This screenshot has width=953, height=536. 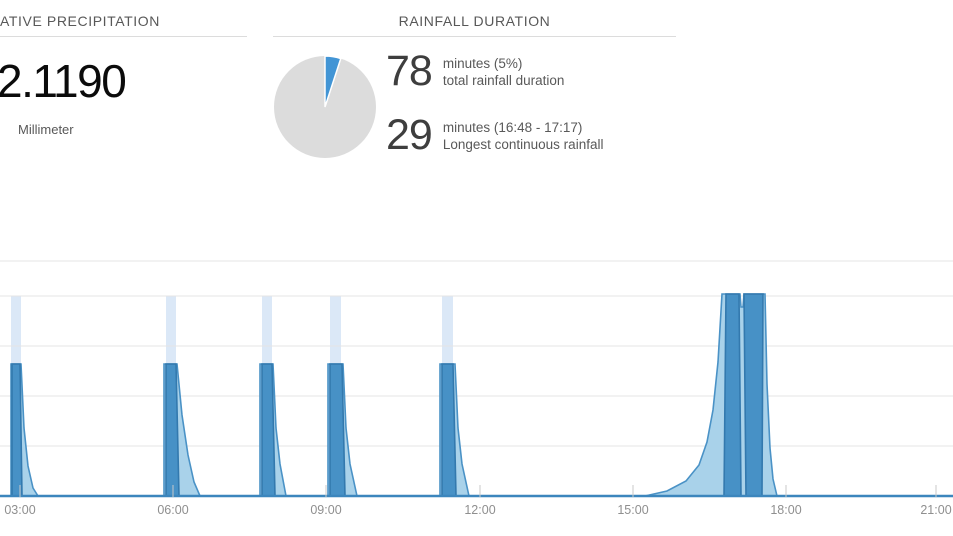 What do you see at coordinates (935, 510) in the screenshot?
I see `x-axis-label: 21:00` at bounding box center [935, 510].